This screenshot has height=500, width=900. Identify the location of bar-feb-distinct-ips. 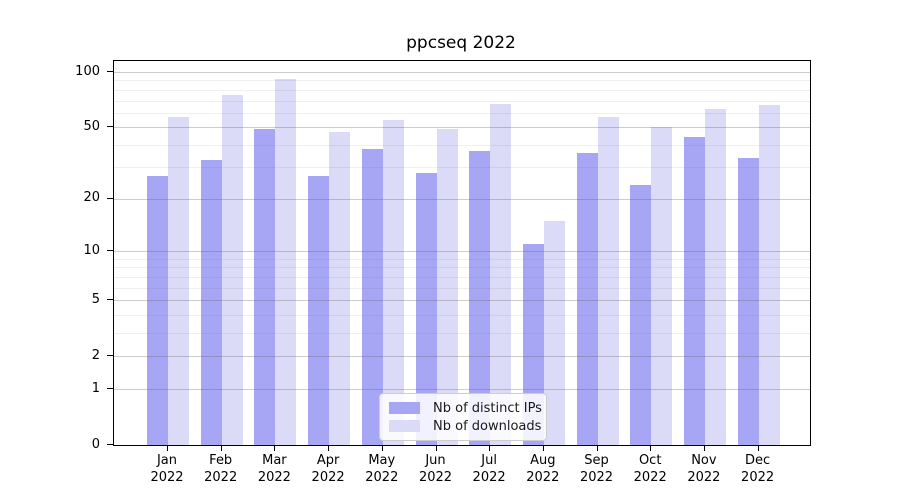
(211, 302).